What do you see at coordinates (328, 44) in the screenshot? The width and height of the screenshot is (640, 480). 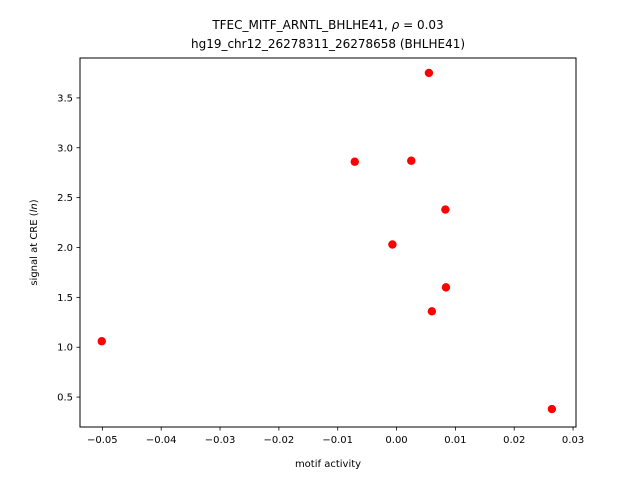 I see `chart-subtitle: hg19_chr12_26278311_26278658 (BHLHE41)` at bounding box center [328, 44].